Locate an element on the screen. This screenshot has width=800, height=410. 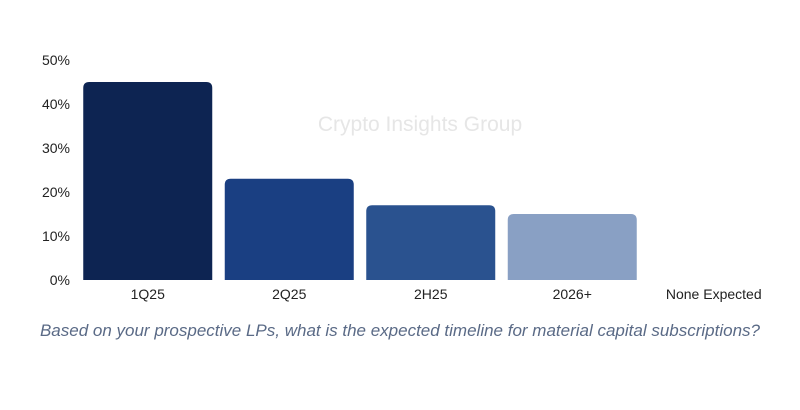
y-tick-label: 50% is located at coordinates (56, 60).